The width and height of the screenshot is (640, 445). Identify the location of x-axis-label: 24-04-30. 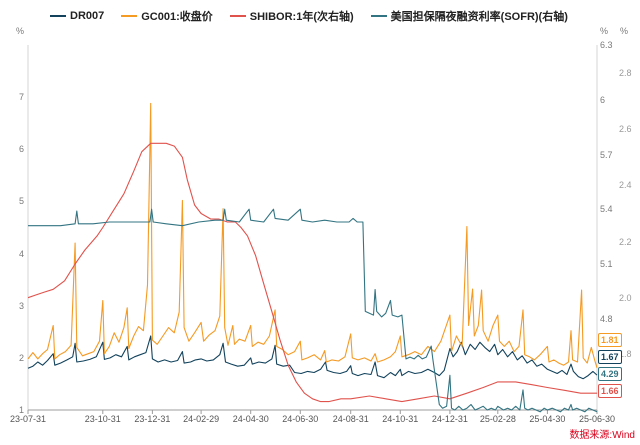
(250, 419).